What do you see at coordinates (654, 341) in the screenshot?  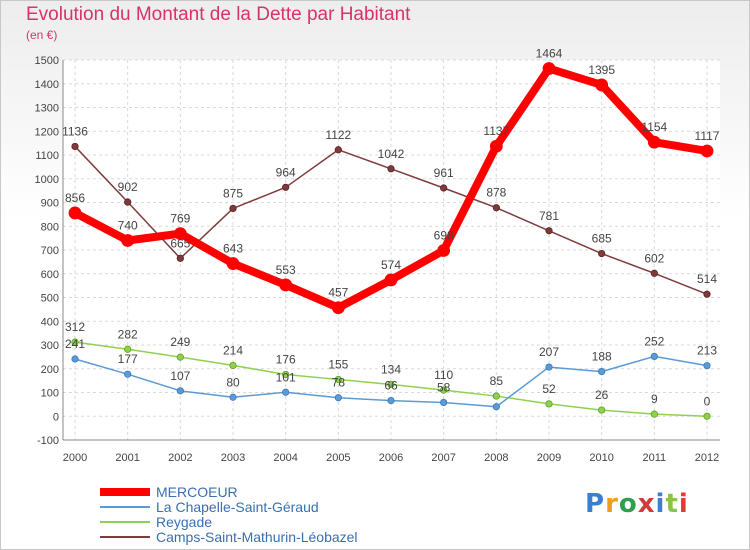 I see `data-label: 252` at bounding box center [654, 341].